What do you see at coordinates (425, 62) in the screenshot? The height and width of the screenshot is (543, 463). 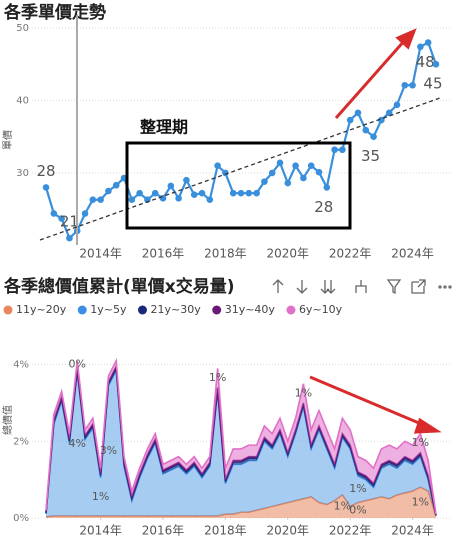 I see `data-label: 48` at bounding box center [425, 62].